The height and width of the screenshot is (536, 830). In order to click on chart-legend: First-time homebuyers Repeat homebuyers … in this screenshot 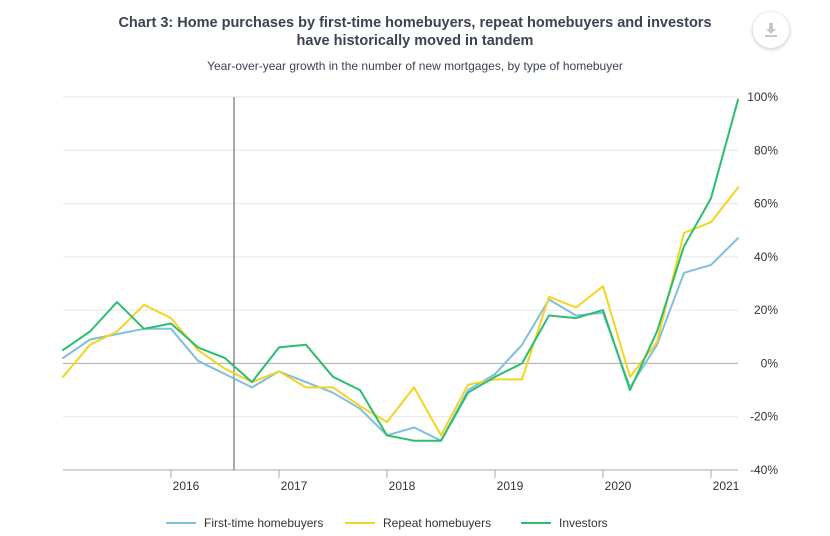, I will do `click(415, 523)`.